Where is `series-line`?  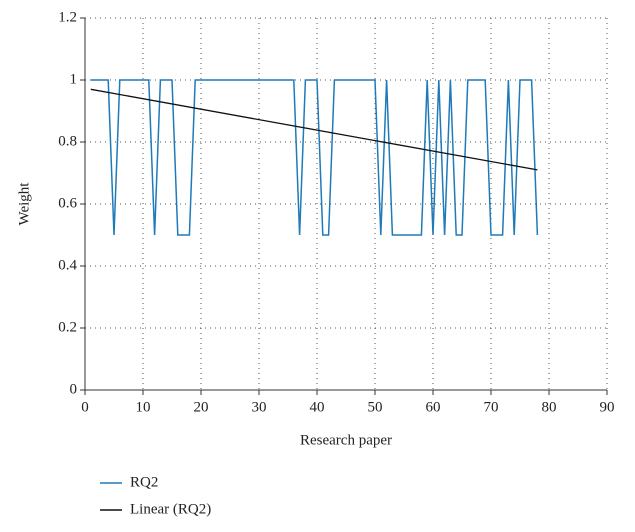 series-line is located at coordinates (314, 129).